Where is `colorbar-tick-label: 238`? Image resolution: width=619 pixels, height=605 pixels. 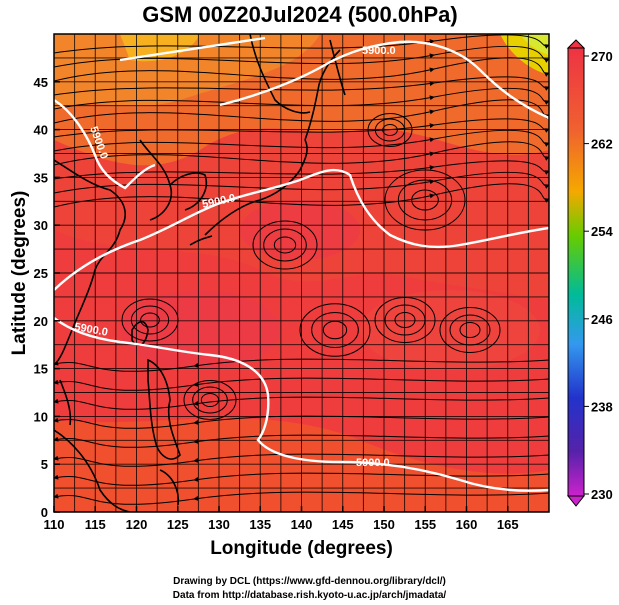
colorbar-tick-label: 238 is located at coordinates (602, 406).